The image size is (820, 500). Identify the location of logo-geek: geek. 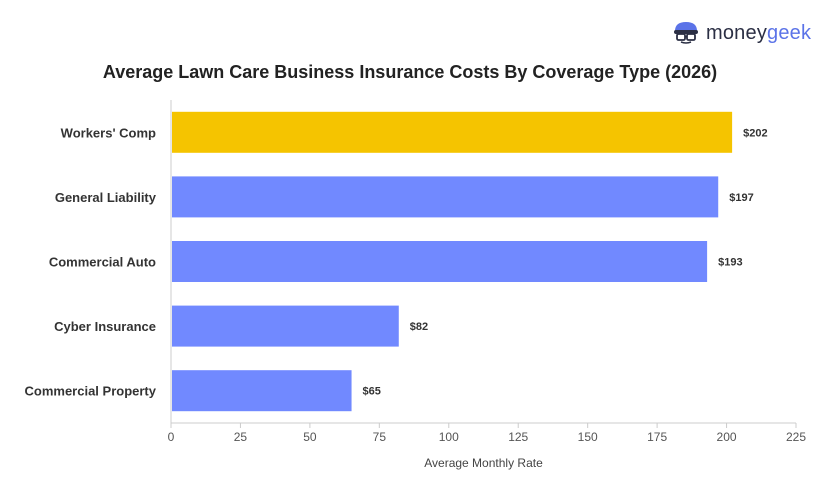
(789, 33).